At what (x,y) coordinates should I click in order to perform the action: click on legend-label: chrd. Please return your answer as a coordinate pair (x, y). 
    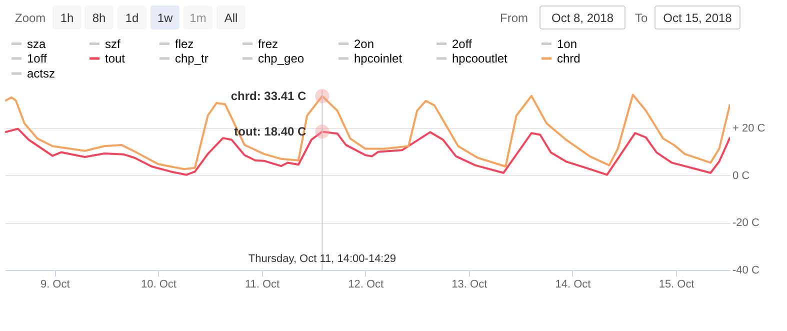
    Looking at the image, I should click on (568, 59).